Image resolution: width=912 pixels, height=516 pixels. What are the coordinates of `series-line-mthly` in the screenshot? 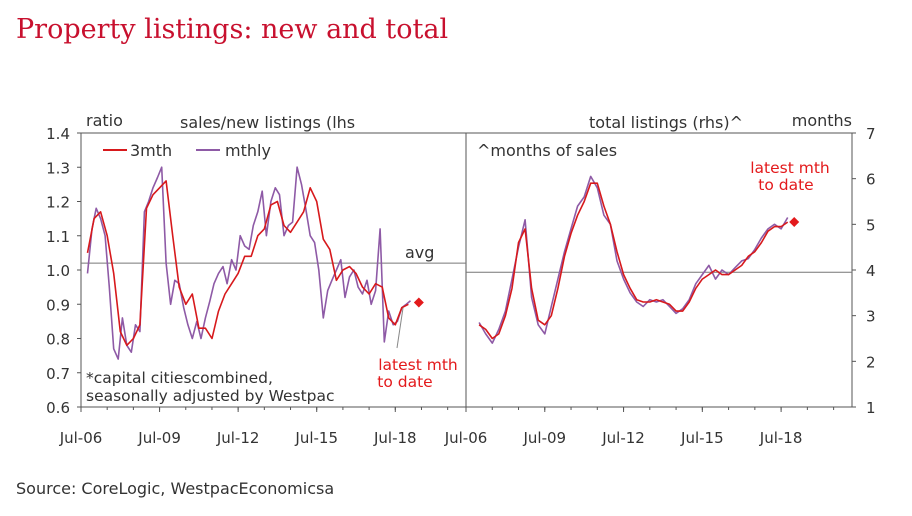 It's located at (633, 259).